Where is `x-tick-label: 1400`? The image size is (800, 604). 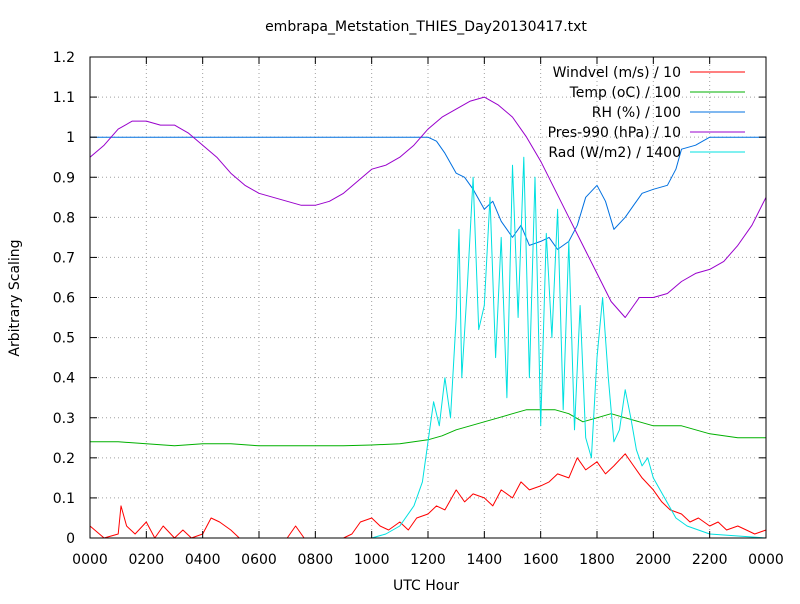 x-tick-label: 1400 is located at coordinates (485, 560).